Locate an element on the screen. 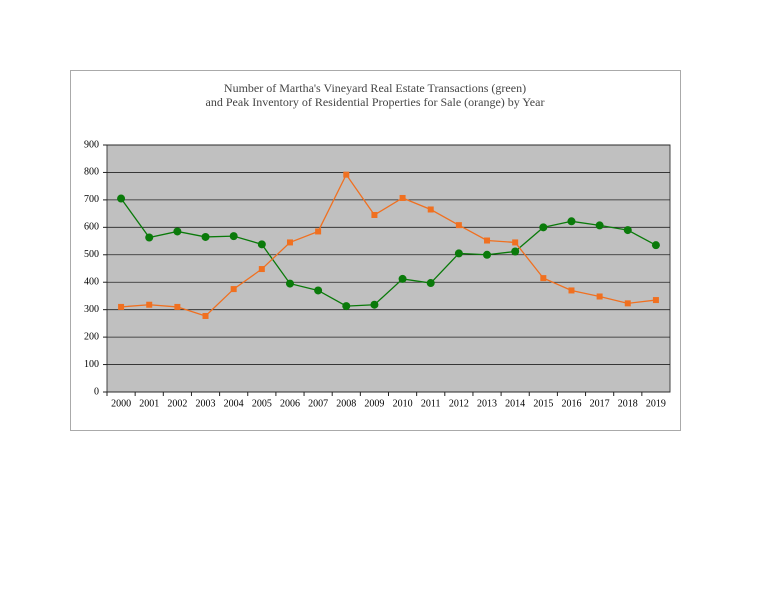  y-tick-label: 0 is located at coordinates (96, 391).